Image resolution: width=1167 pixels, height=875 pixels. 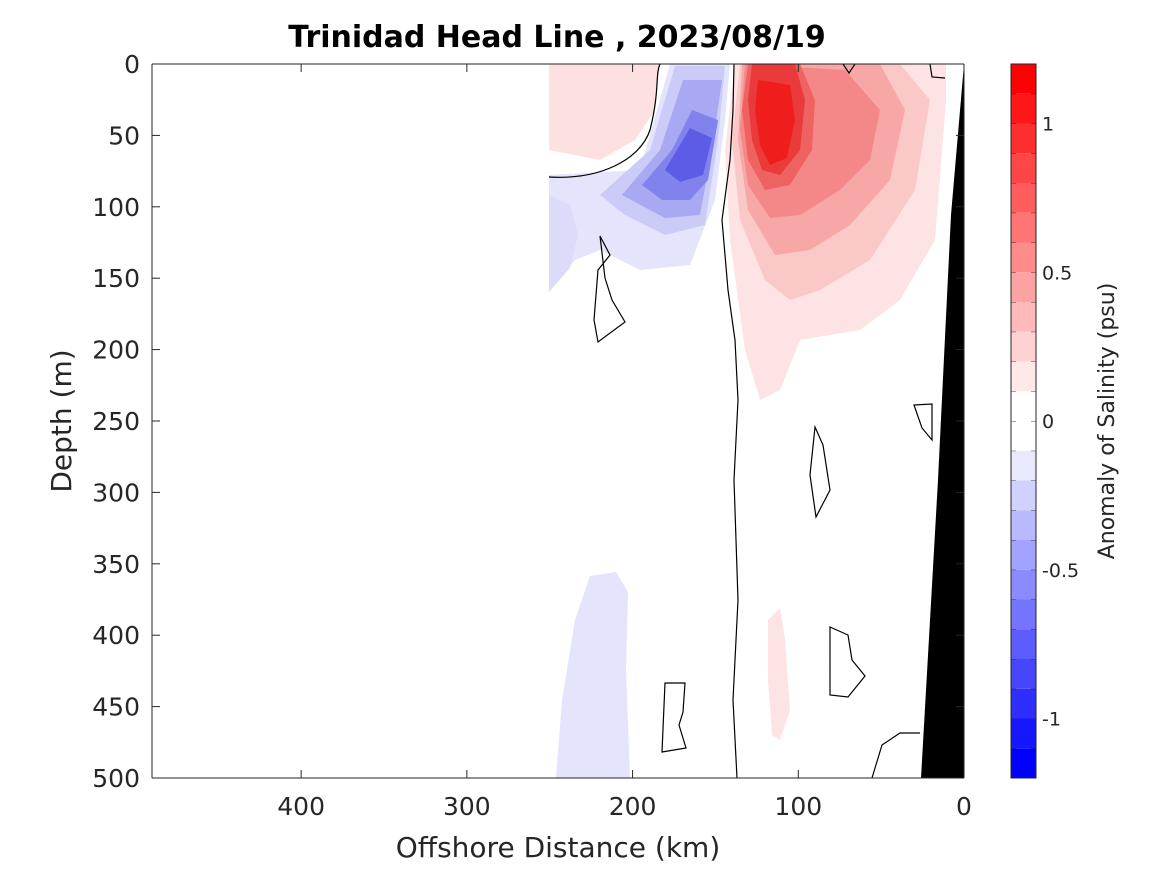 I want to click on contour-offshore-upper, so click(x=604, y=121).